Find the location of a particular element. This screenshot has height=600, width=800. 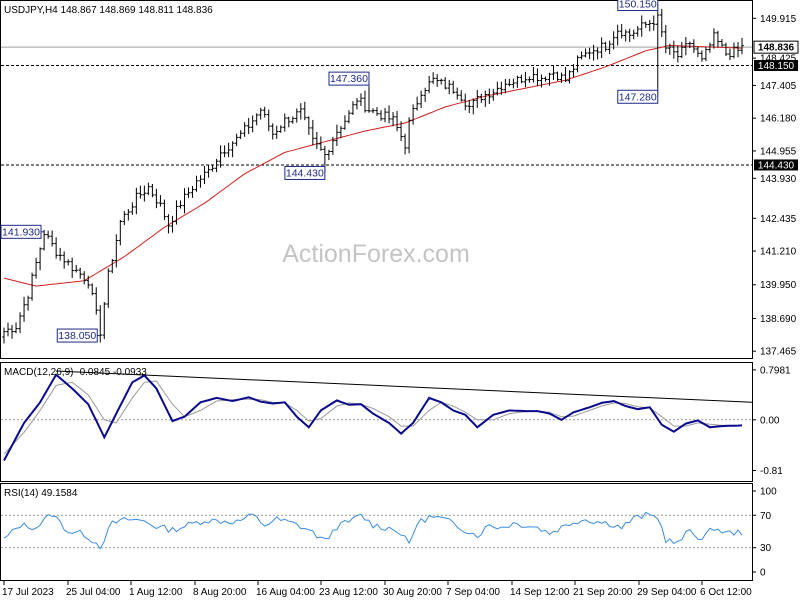

price-tick-label: 148.425 is located at coordinates (778, 59).